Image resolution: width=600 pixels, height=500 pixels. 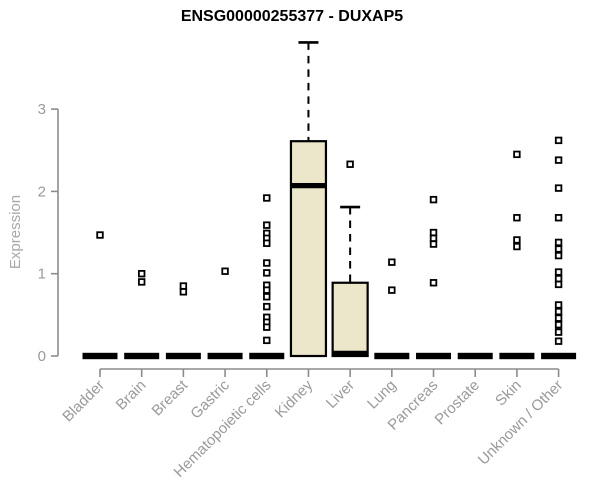 I want to click on x-tick-label-prostate: Prostate, so click(x=458, y=403).